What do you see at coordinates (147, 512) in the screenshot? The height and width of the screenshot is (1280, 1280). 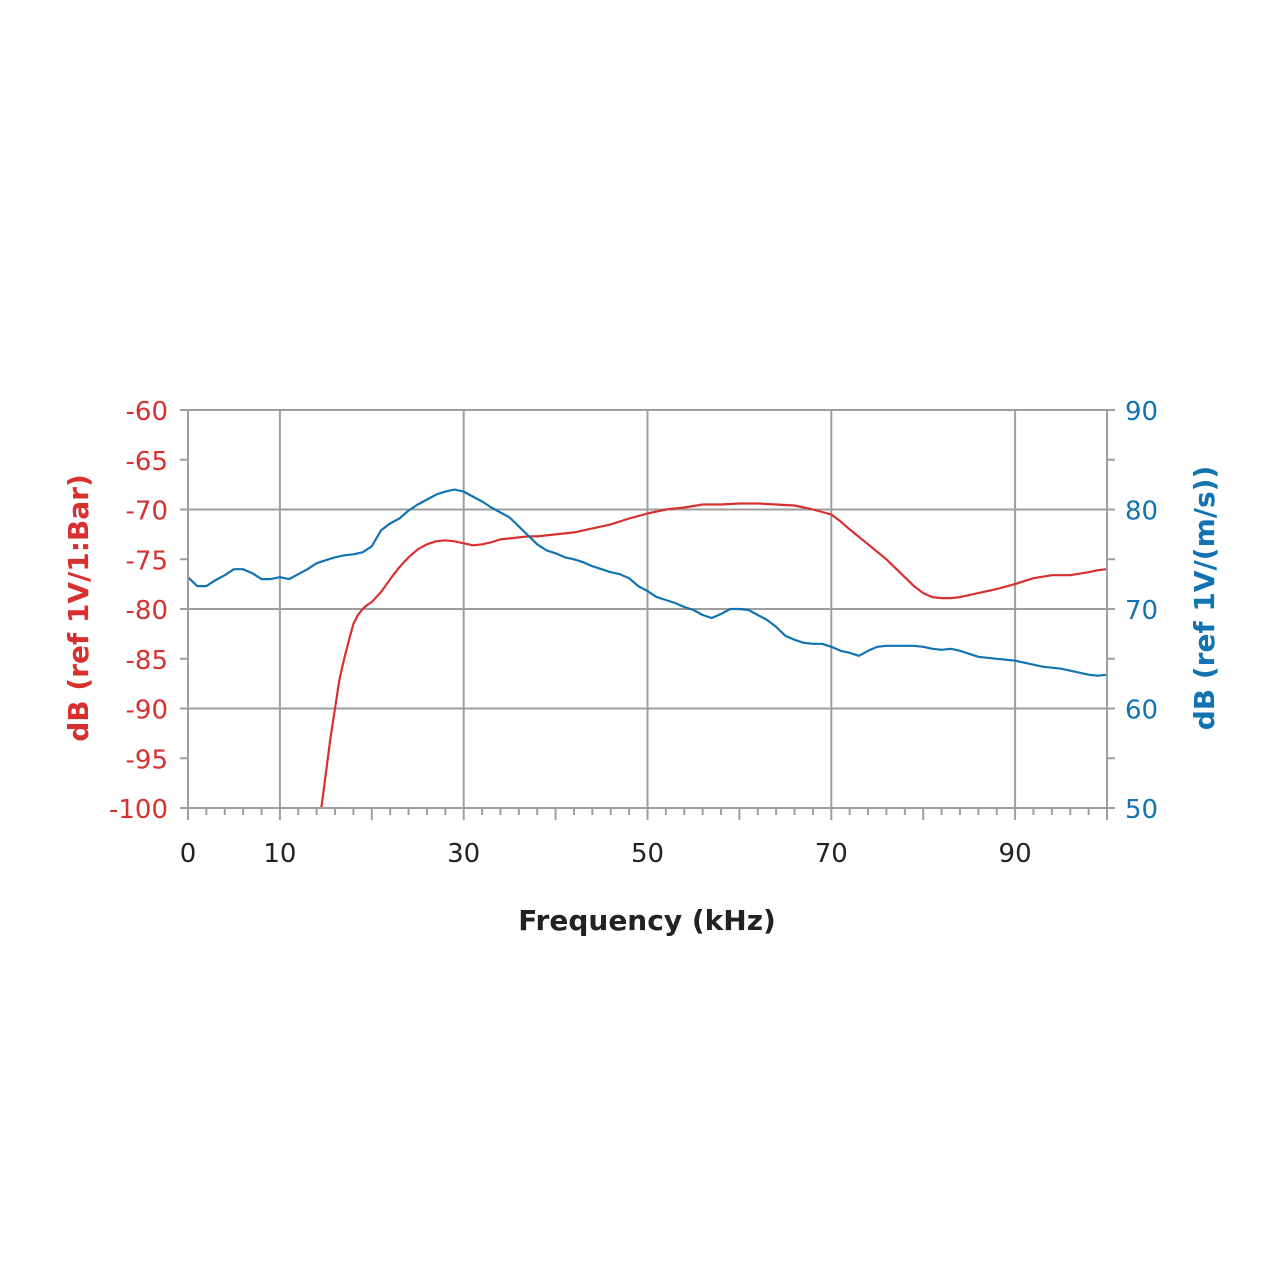 I see `left-tick-label: -70` at bounding box center [147, 512].